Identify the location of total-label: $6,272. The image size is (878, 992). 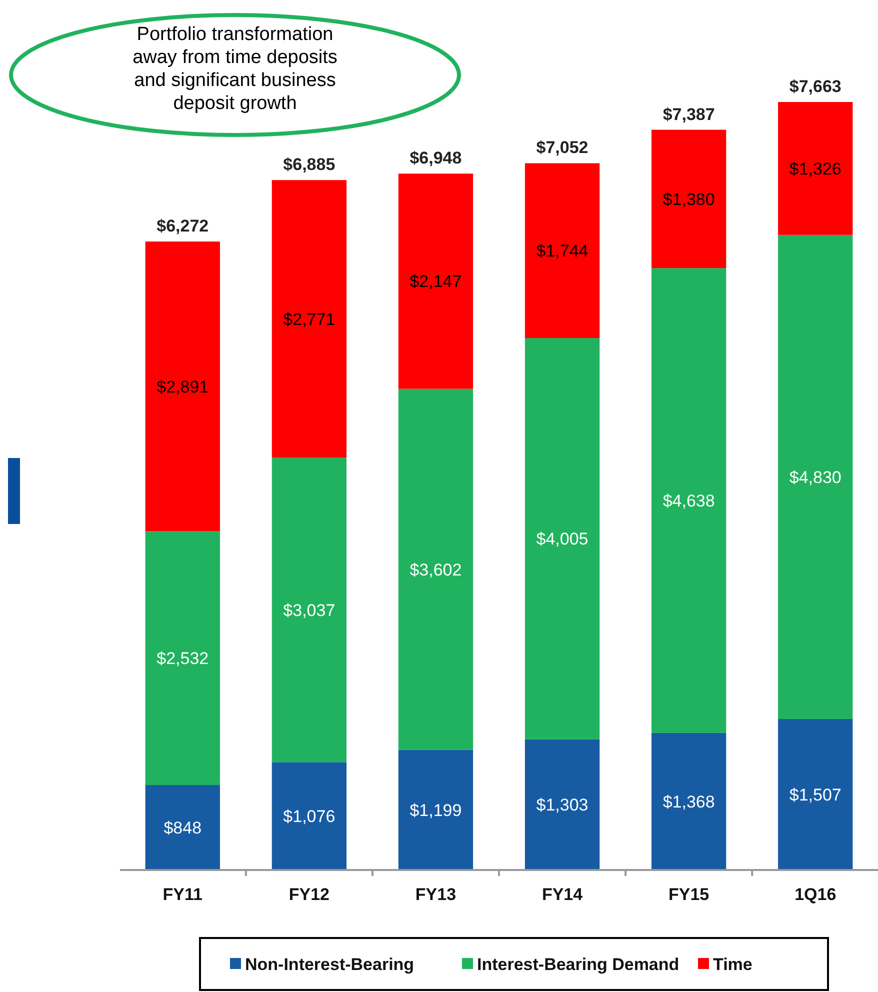
(182, 226).